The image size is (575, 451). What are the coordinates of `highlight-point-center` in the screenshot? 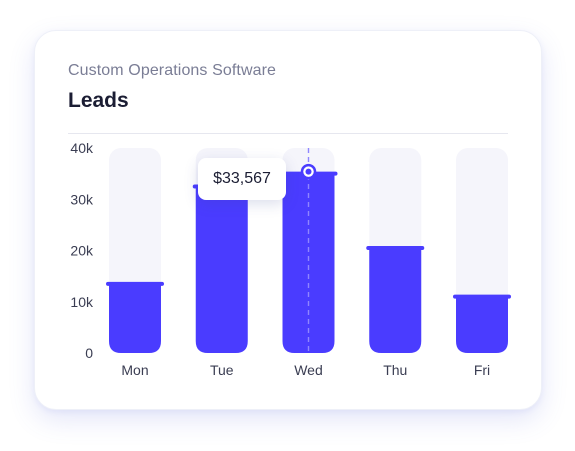 It's located at (308, 171).